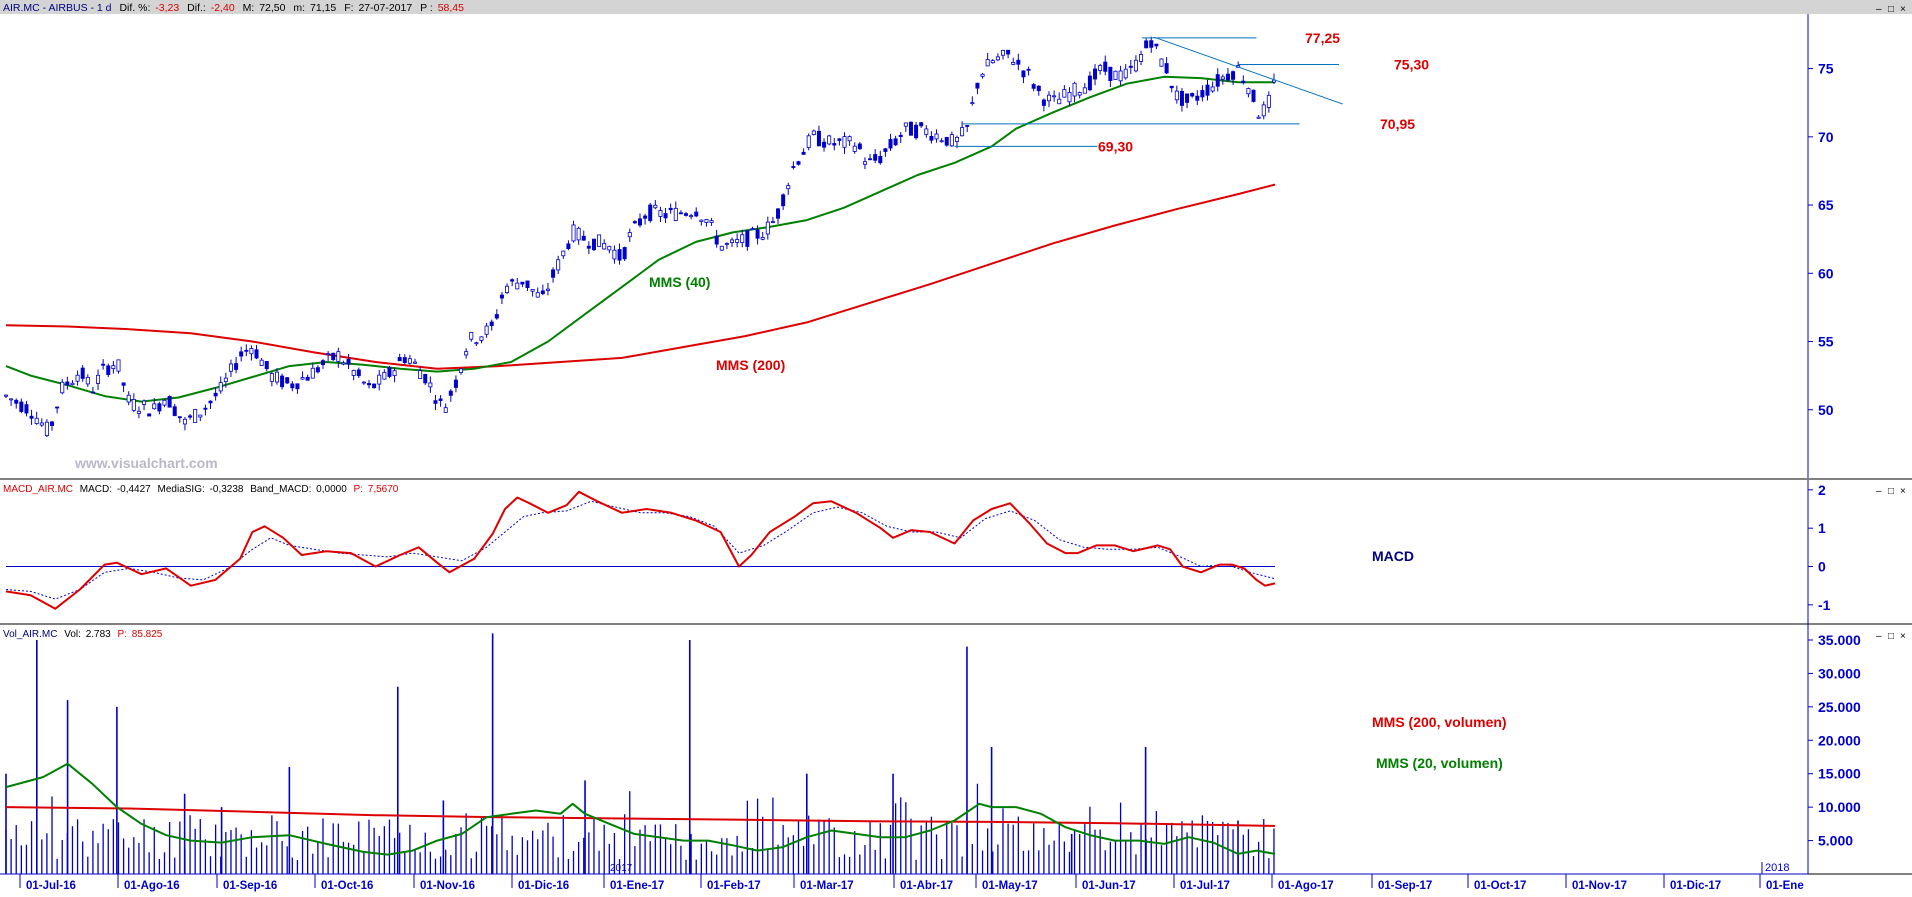 The width and height of the screenshot is (1912, 897). I want to click on macd-line, so click(640, 550).